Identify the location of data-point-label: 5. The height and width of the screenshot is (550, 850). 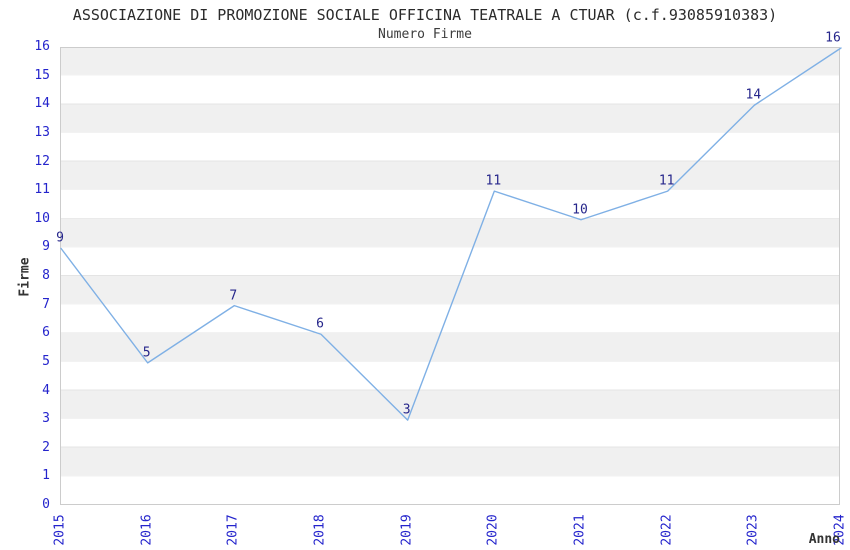
(146, 353).